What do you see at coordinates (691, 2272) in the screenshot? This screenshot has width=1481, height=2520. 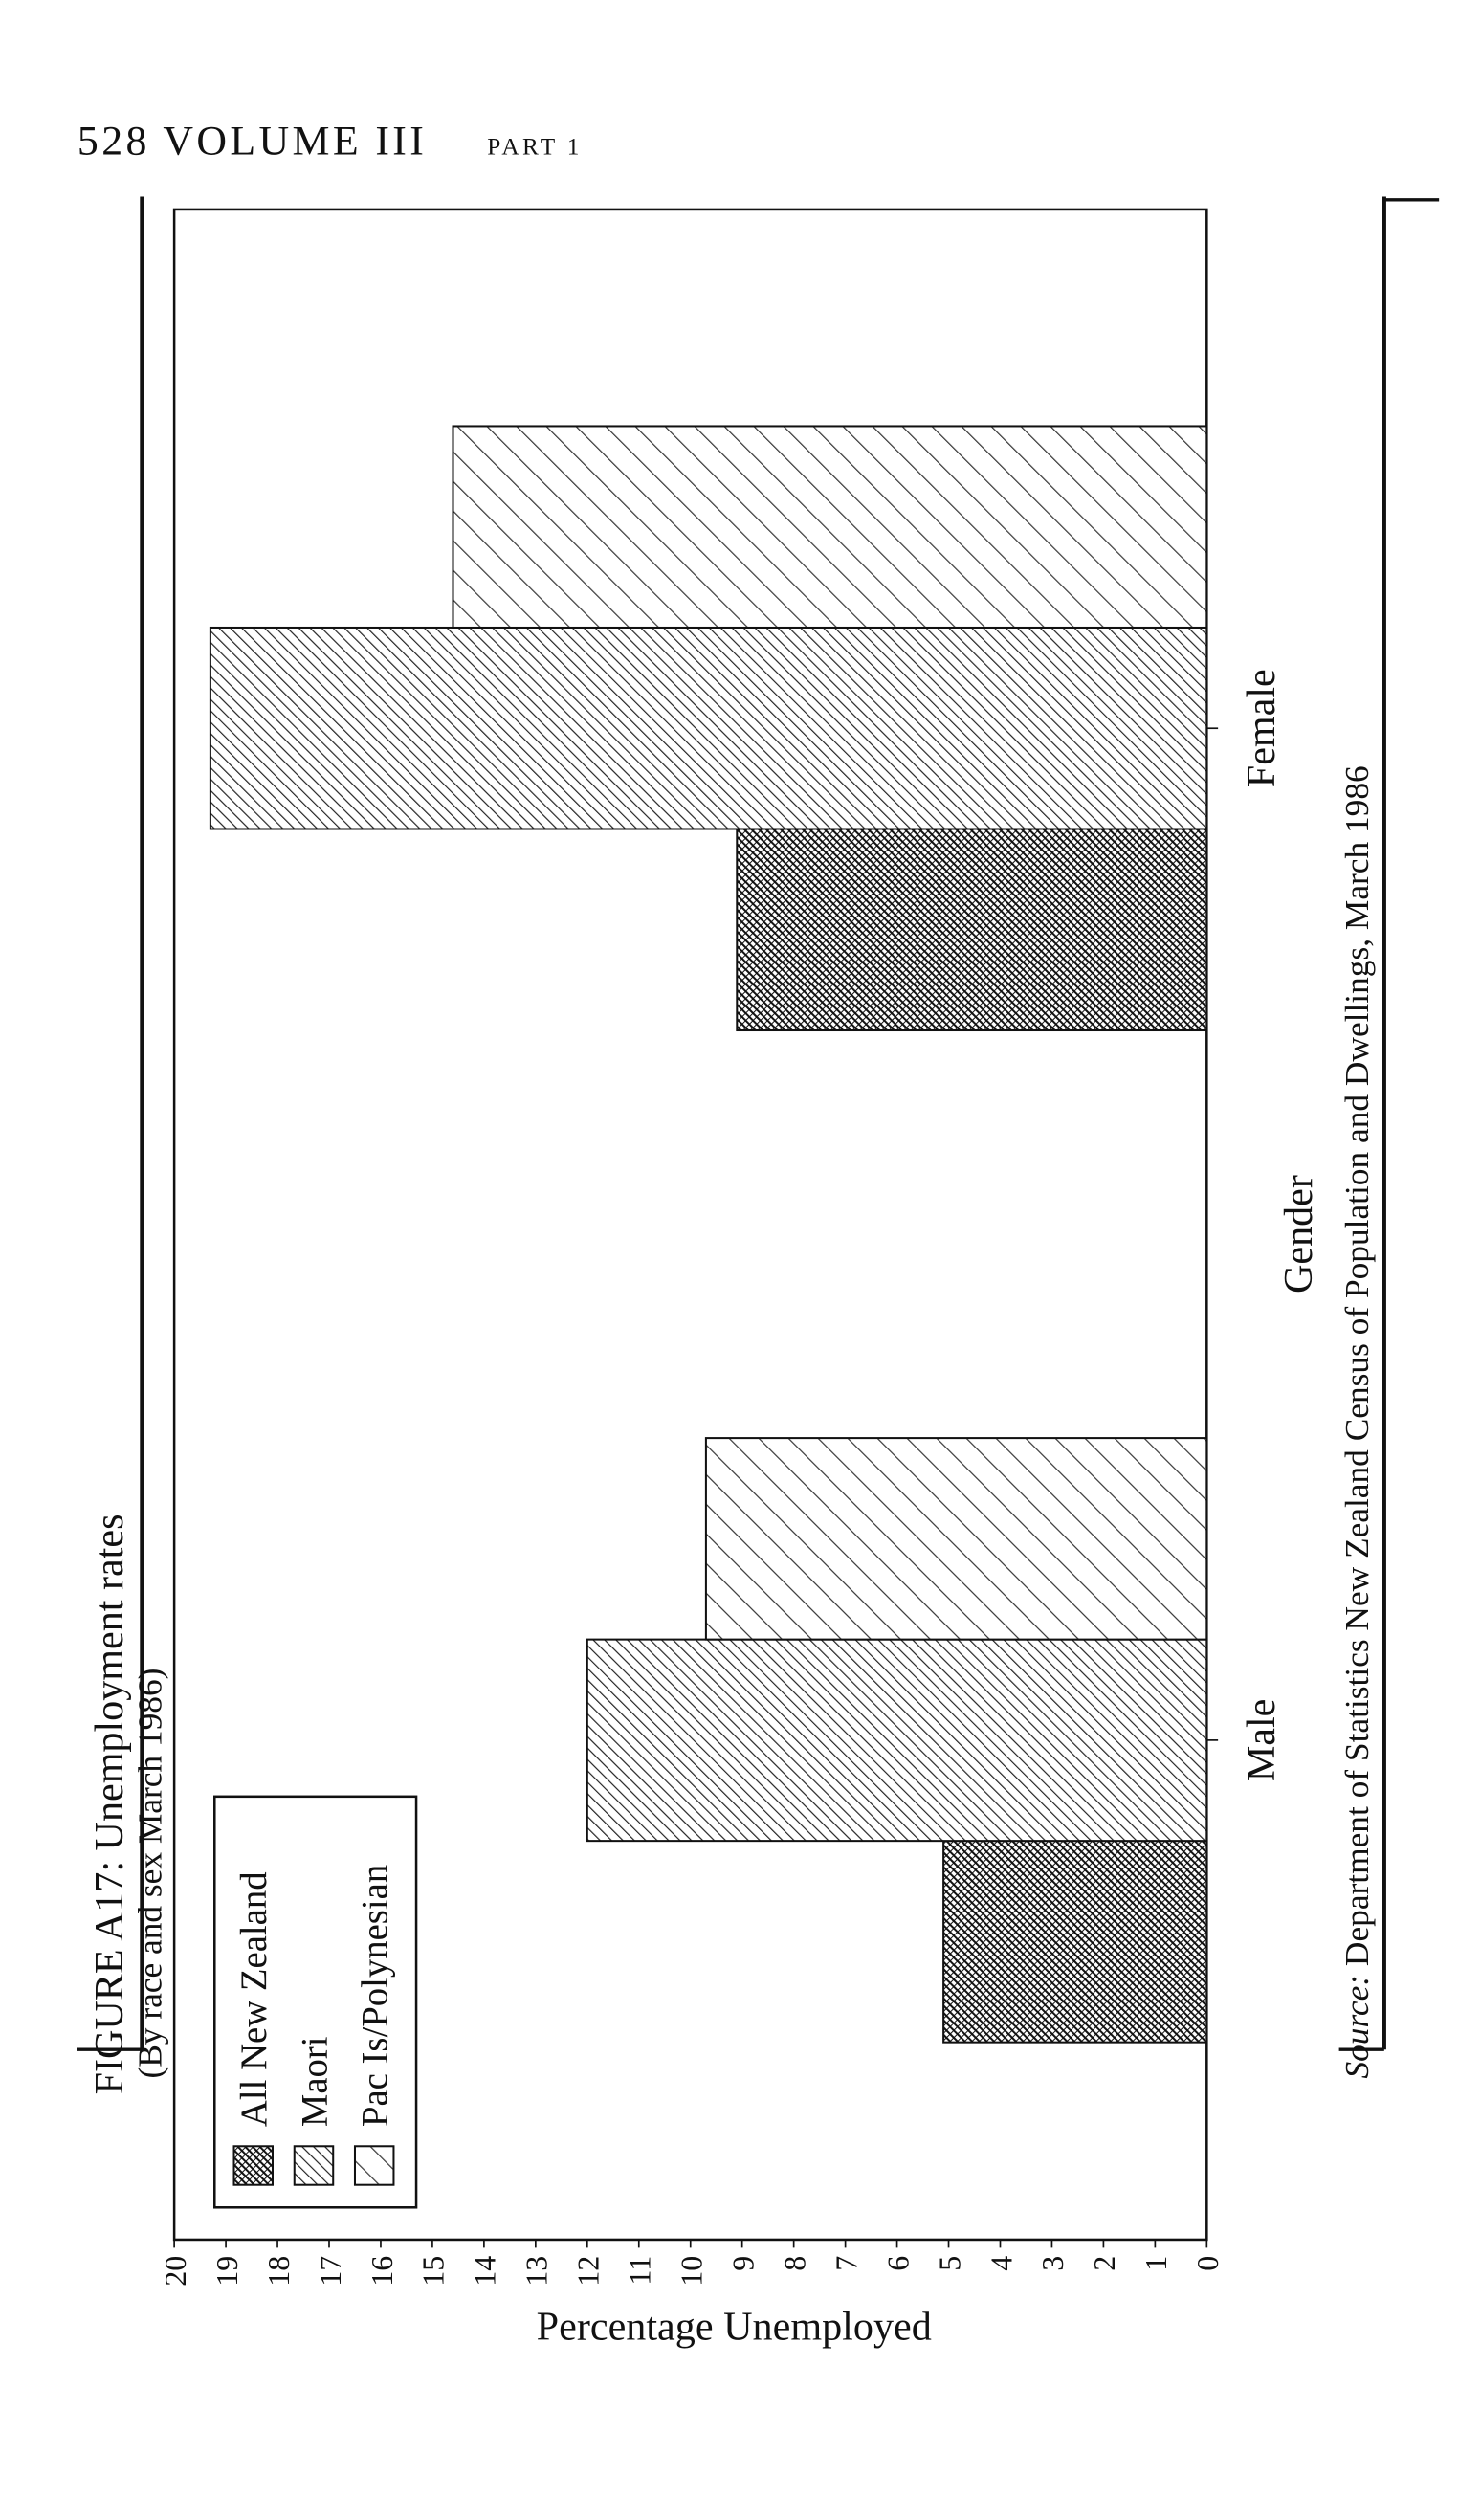 I see `y-tick-label: 10` at bounding box center [691, 2272].